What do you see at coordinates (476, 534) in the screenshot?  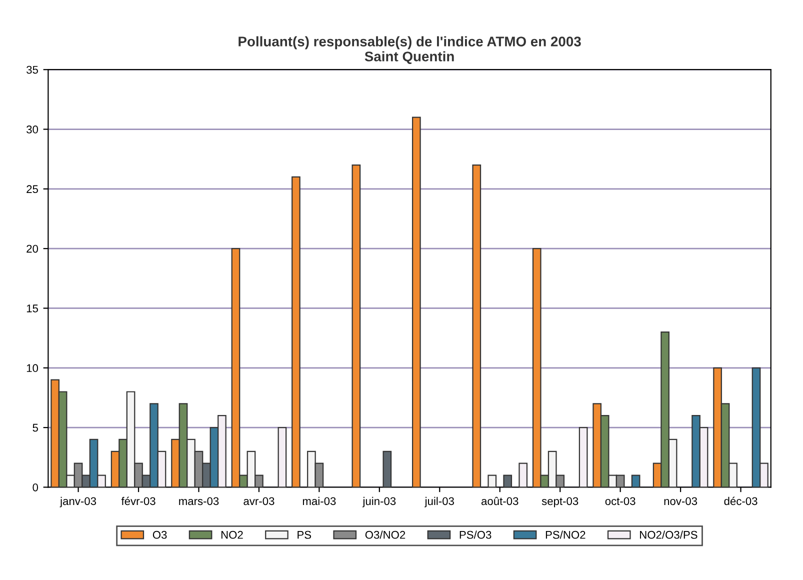 I see `legend-label: PS/O3` at bounding box center [476, 534].